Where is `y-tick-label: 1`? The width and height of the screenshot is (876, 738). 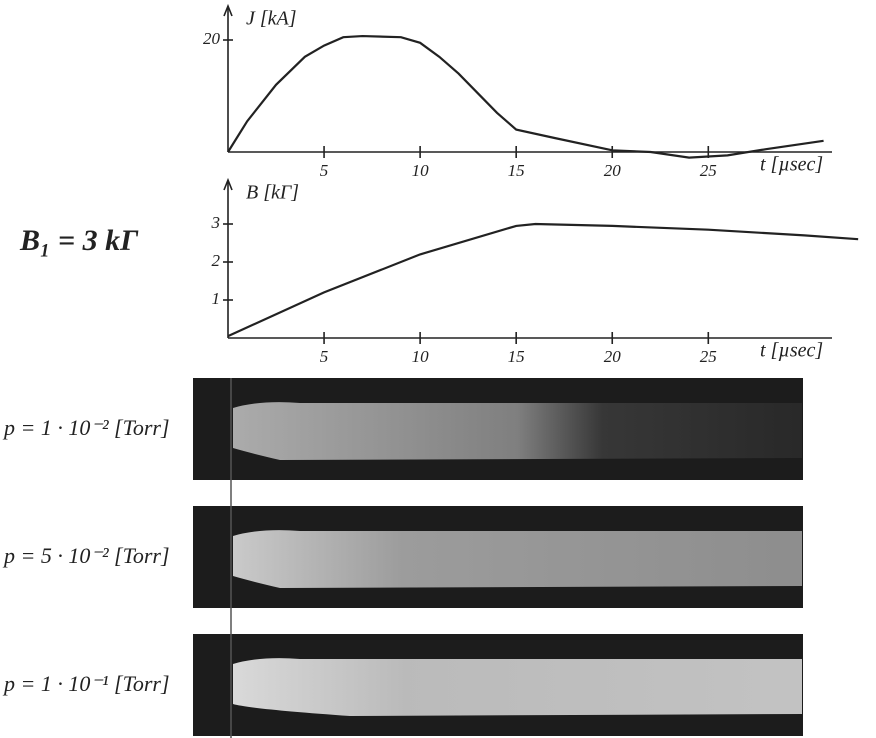
y-tick-label: 1 is located at coordinates (216, 298).